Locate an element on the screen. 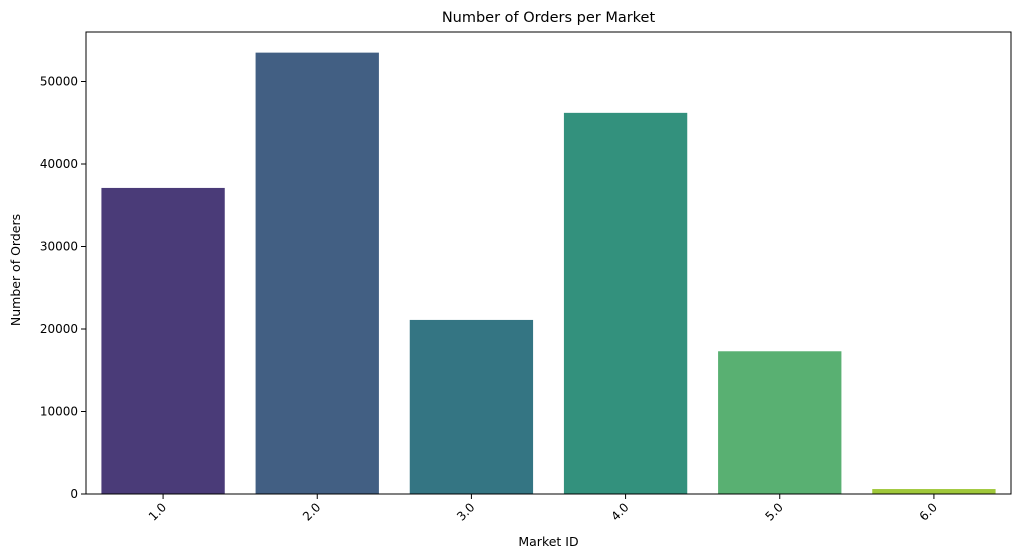 The width and height of the screenshot is (1023, 559). x-tick-label-5.0: 5.0 is located at coordinates (773, 511).